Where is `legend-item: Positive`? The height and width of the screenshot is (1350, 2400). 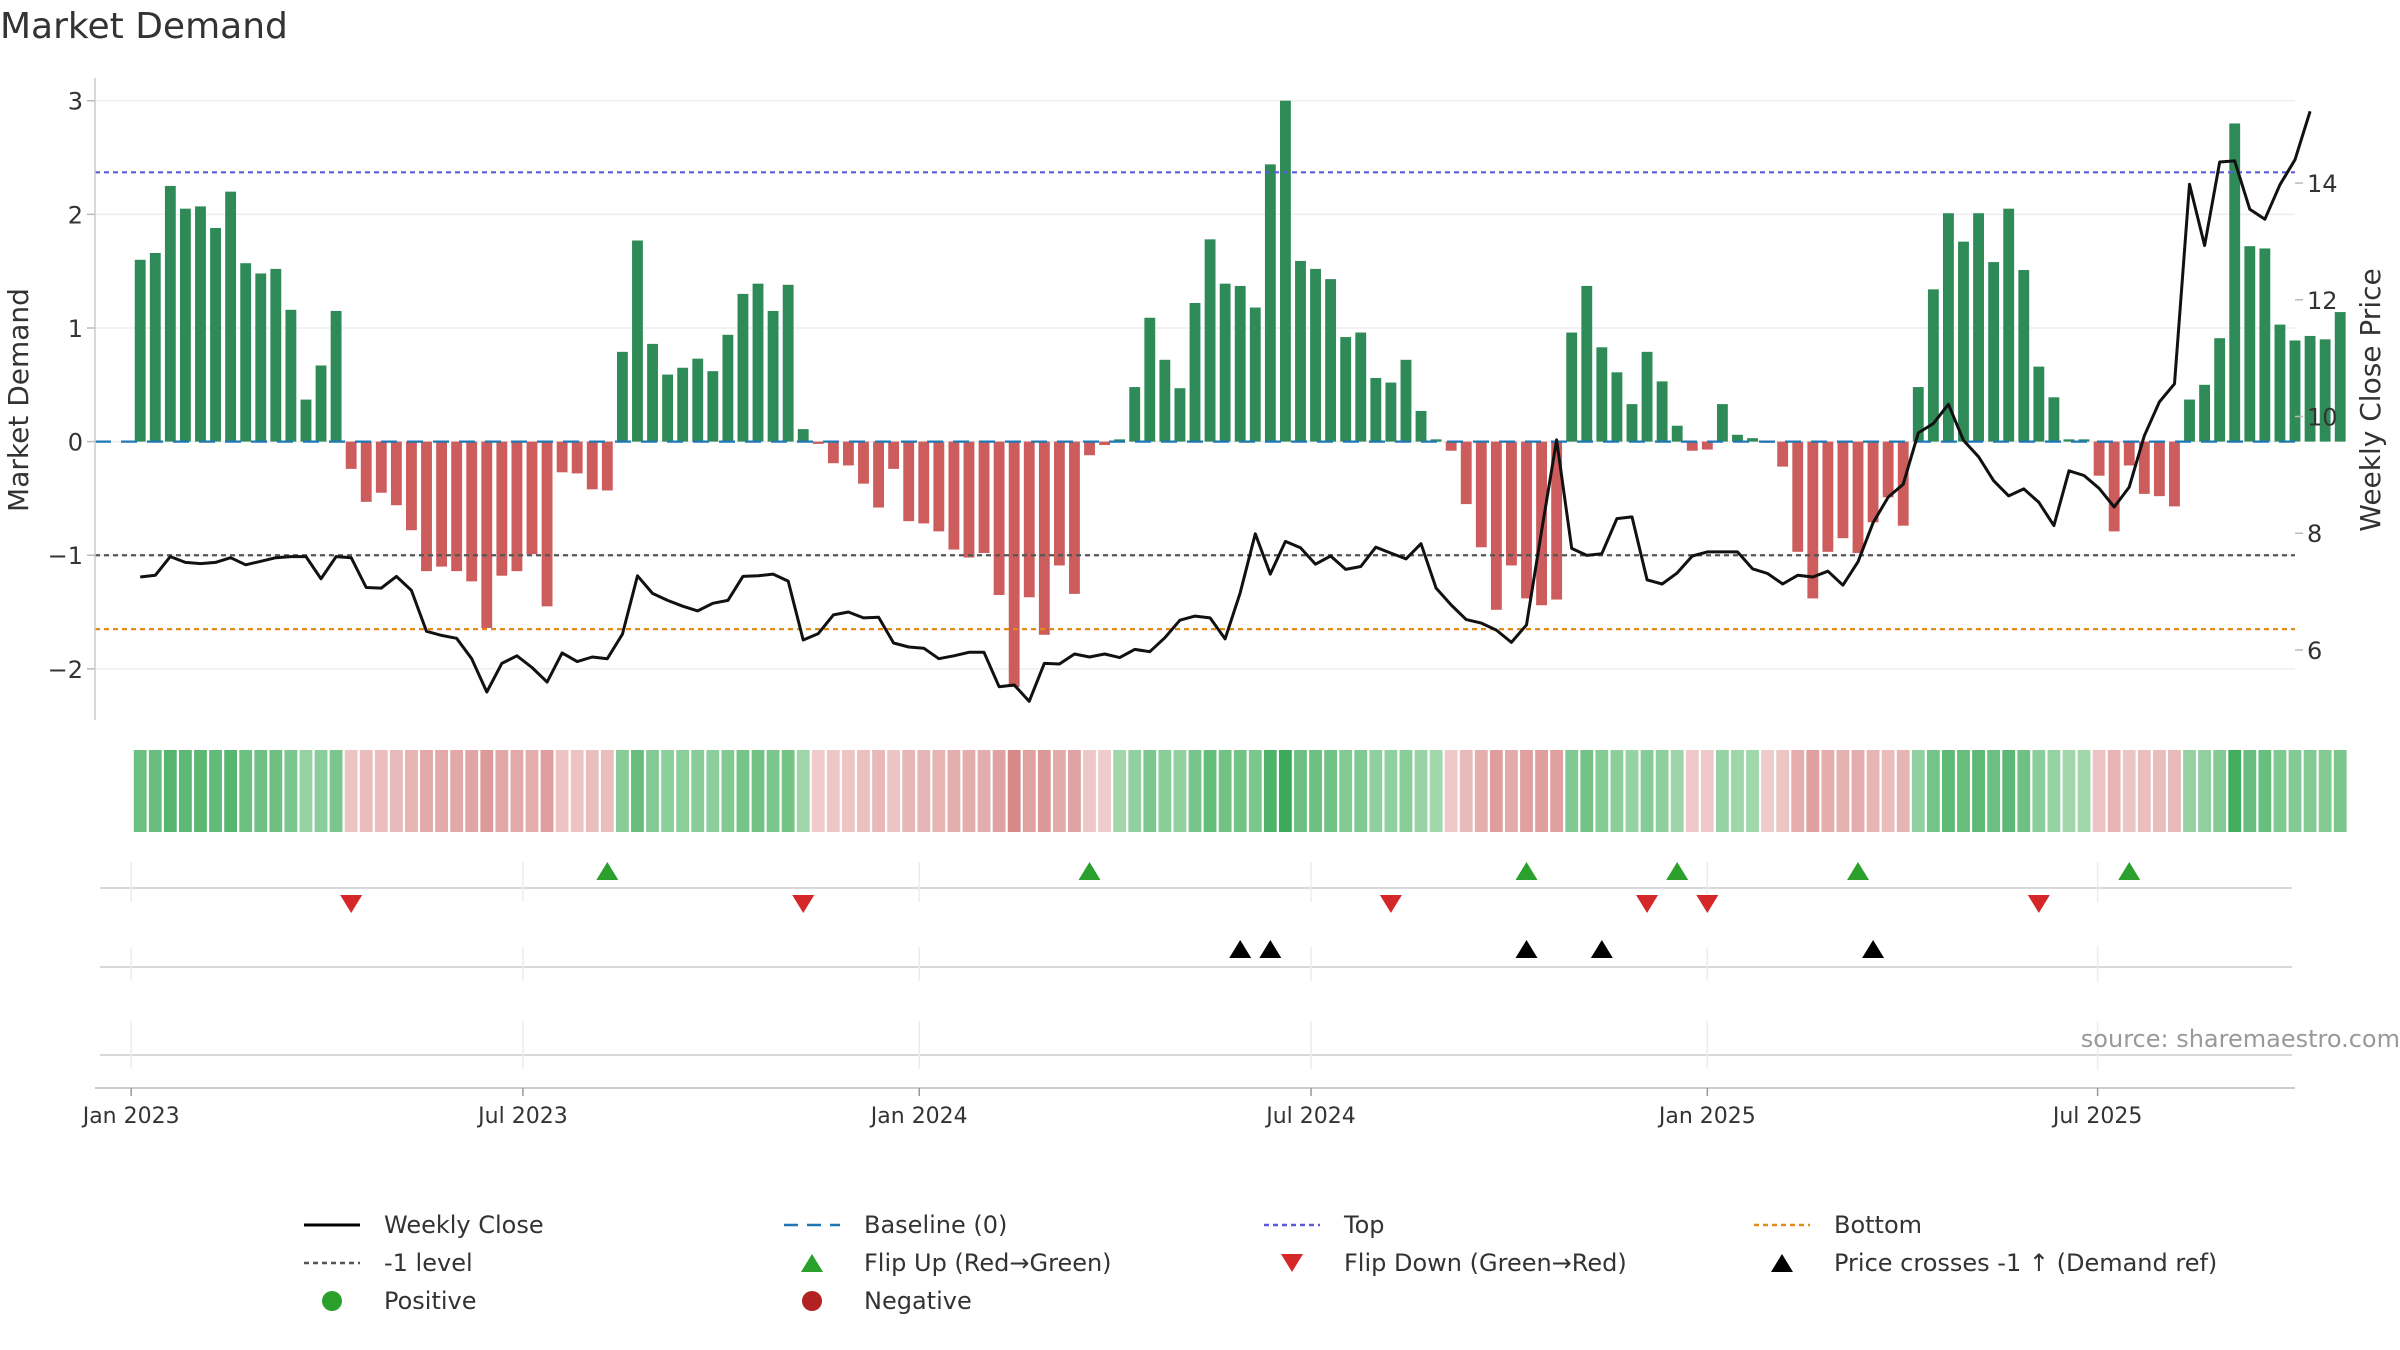
legend-item: Positive is located at coordinates (388, 1301).